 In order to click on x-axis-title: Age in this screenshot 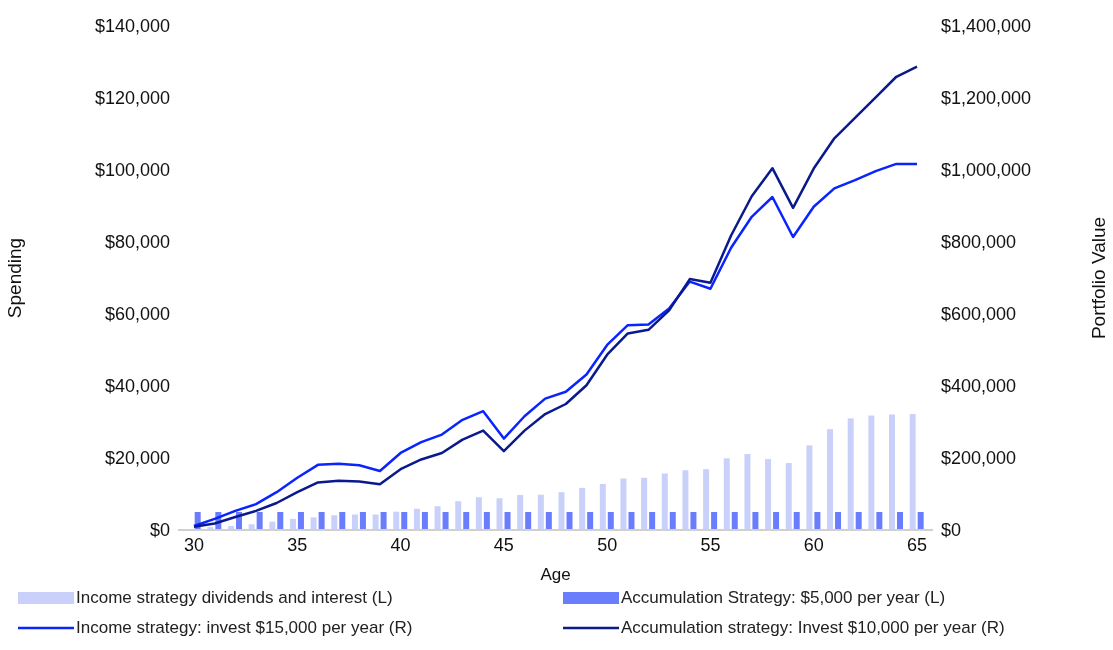, I will do `click(555, 574)`.